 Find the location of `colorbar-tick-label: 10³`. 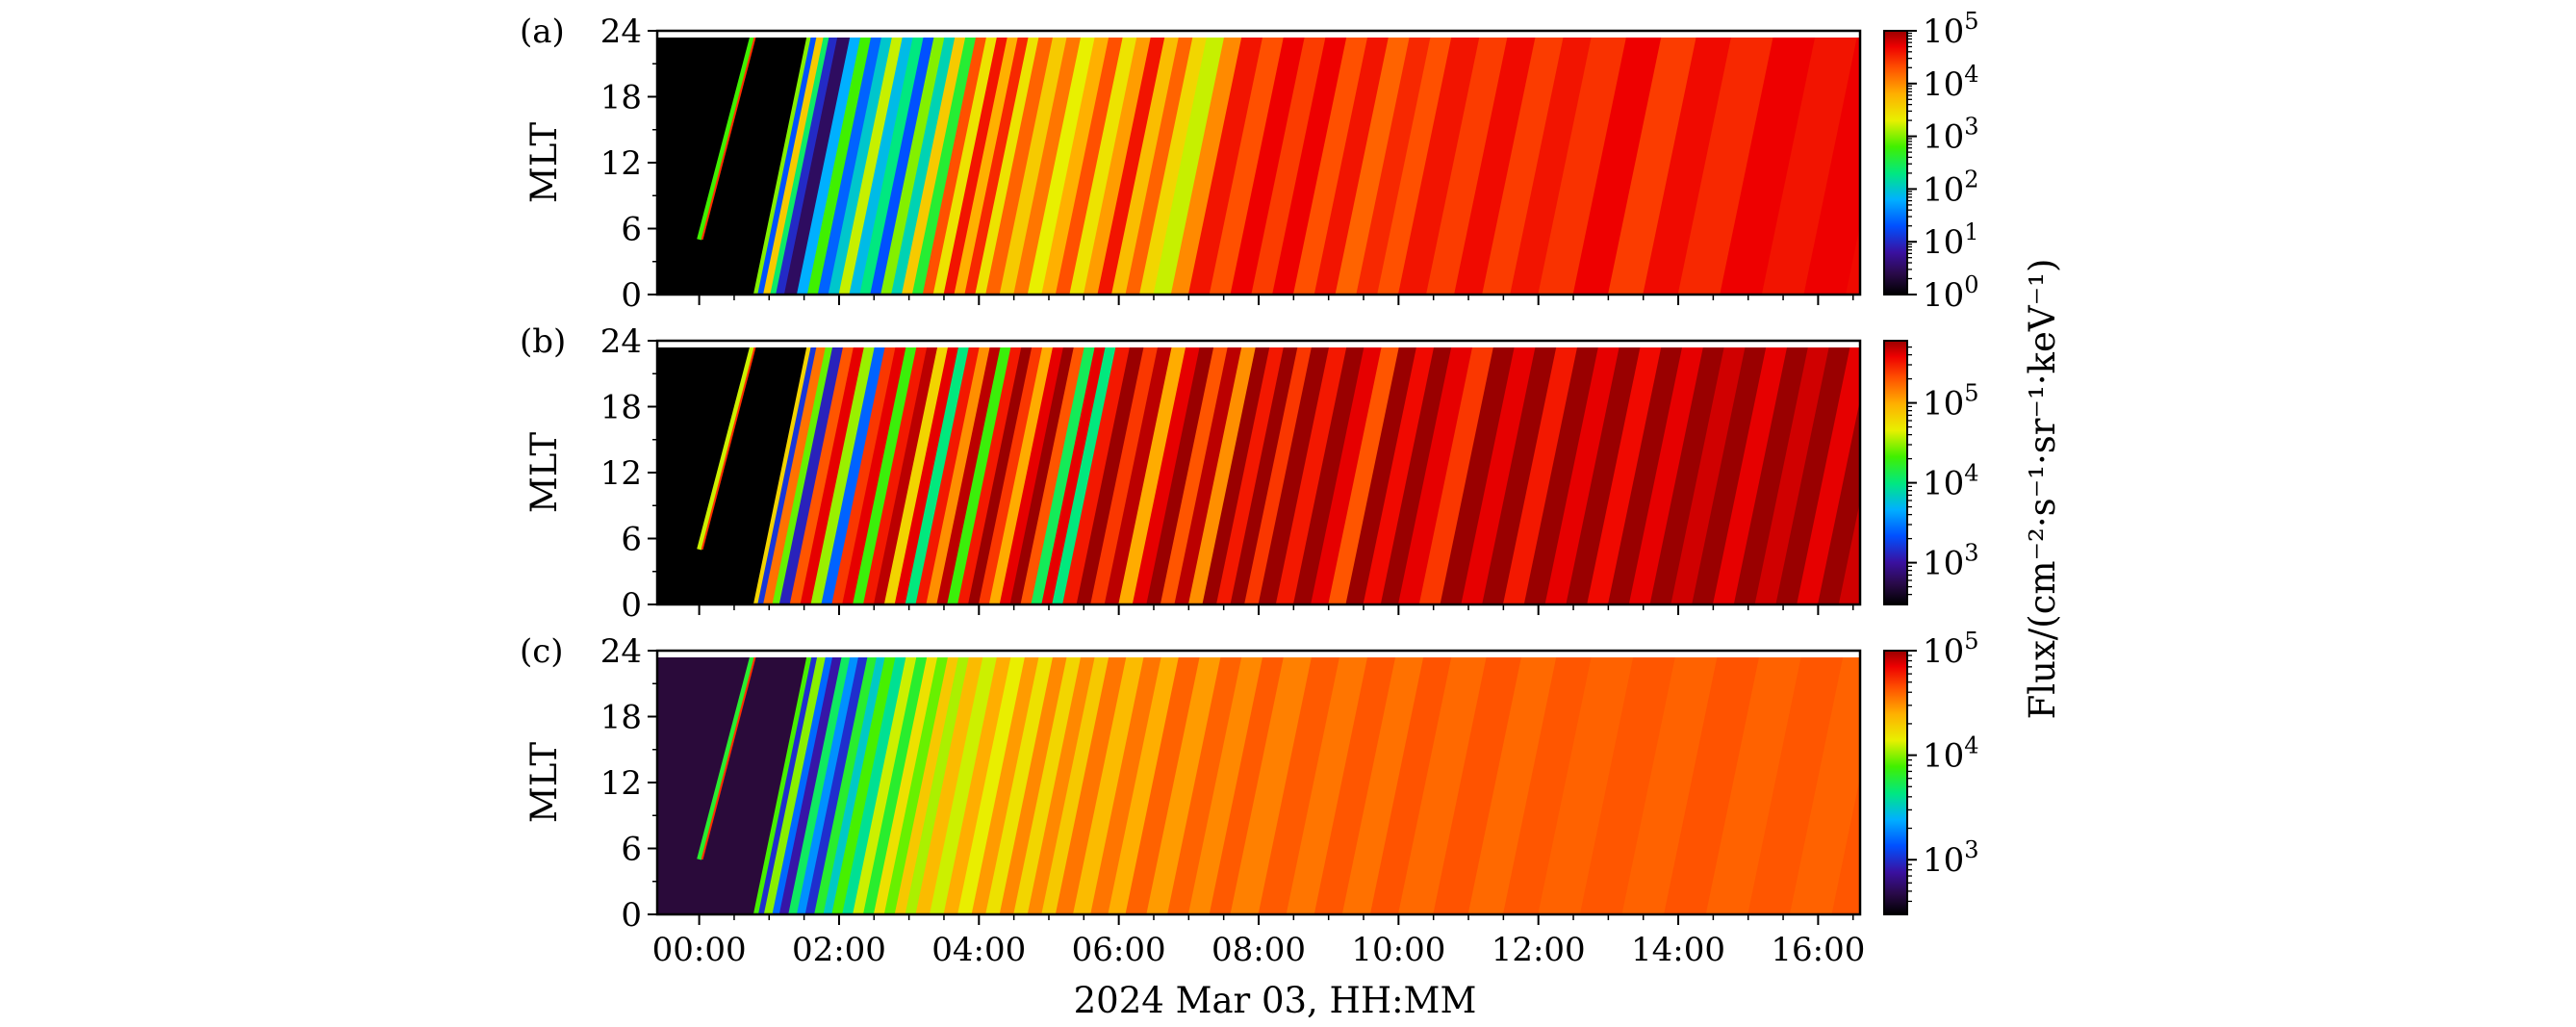

colorbar-tick-label: 10³ is located at coordinates (1951, 561).